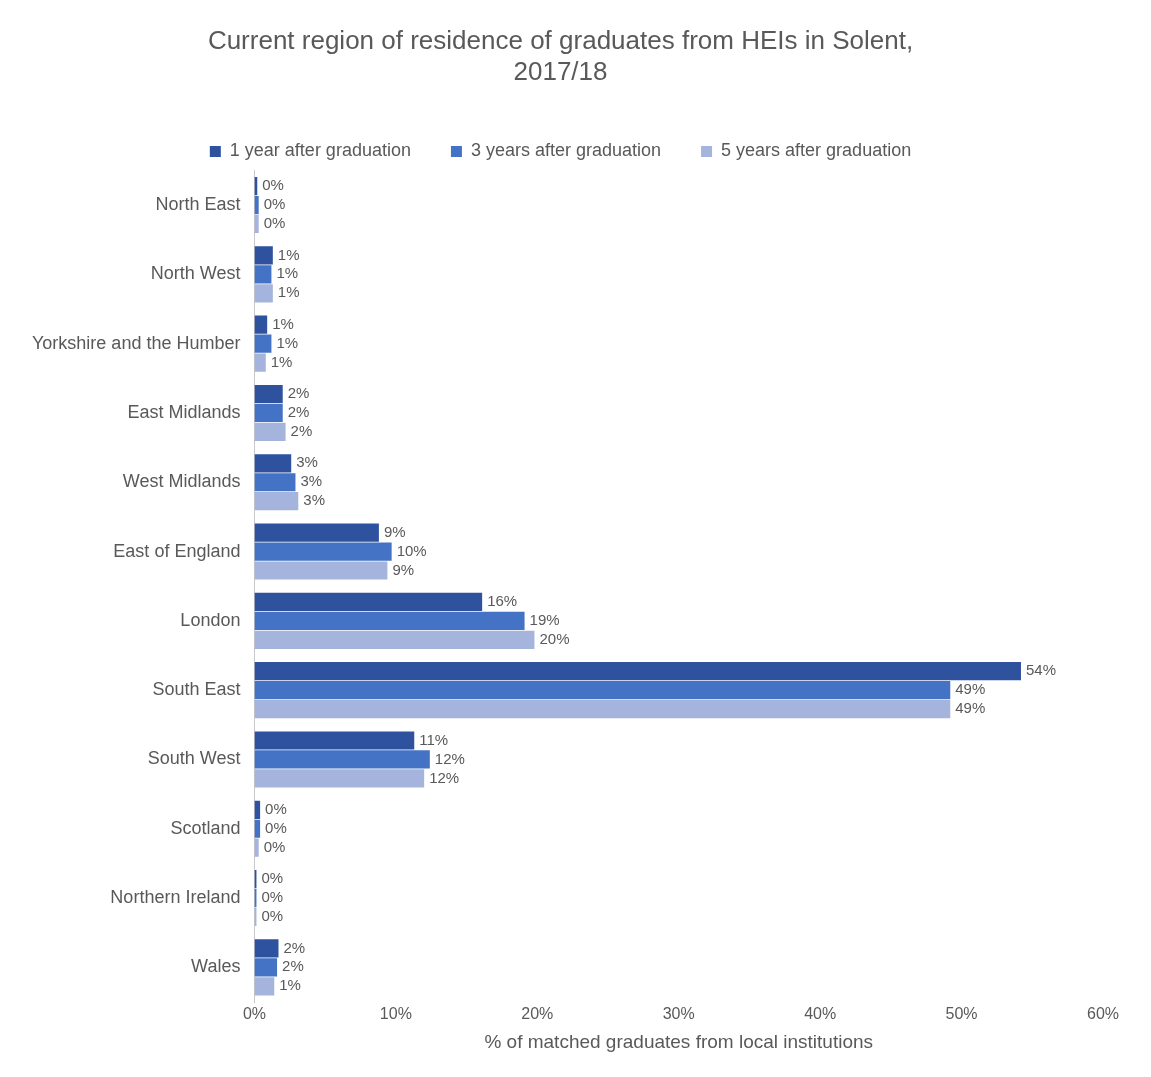 This screenshot has height=1077, width=1151. Describe the element at coordinates (566, 150) in the screenshot. I see `legend-label: 3 years after graduation` at that location.